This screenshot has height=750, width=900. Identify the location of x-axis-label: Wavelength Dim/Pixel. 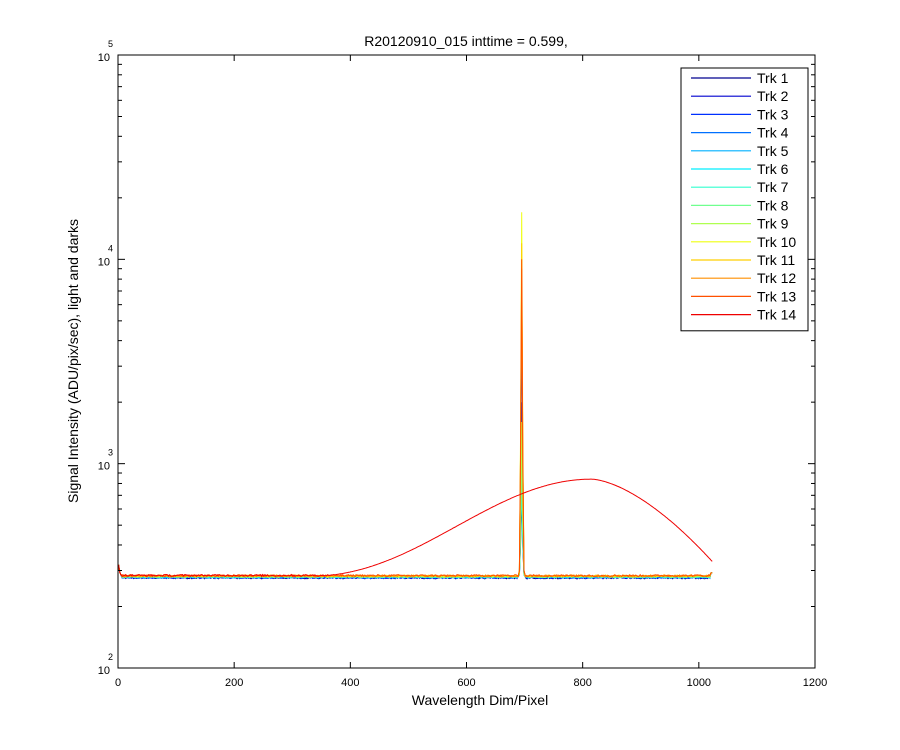
(480, 700).